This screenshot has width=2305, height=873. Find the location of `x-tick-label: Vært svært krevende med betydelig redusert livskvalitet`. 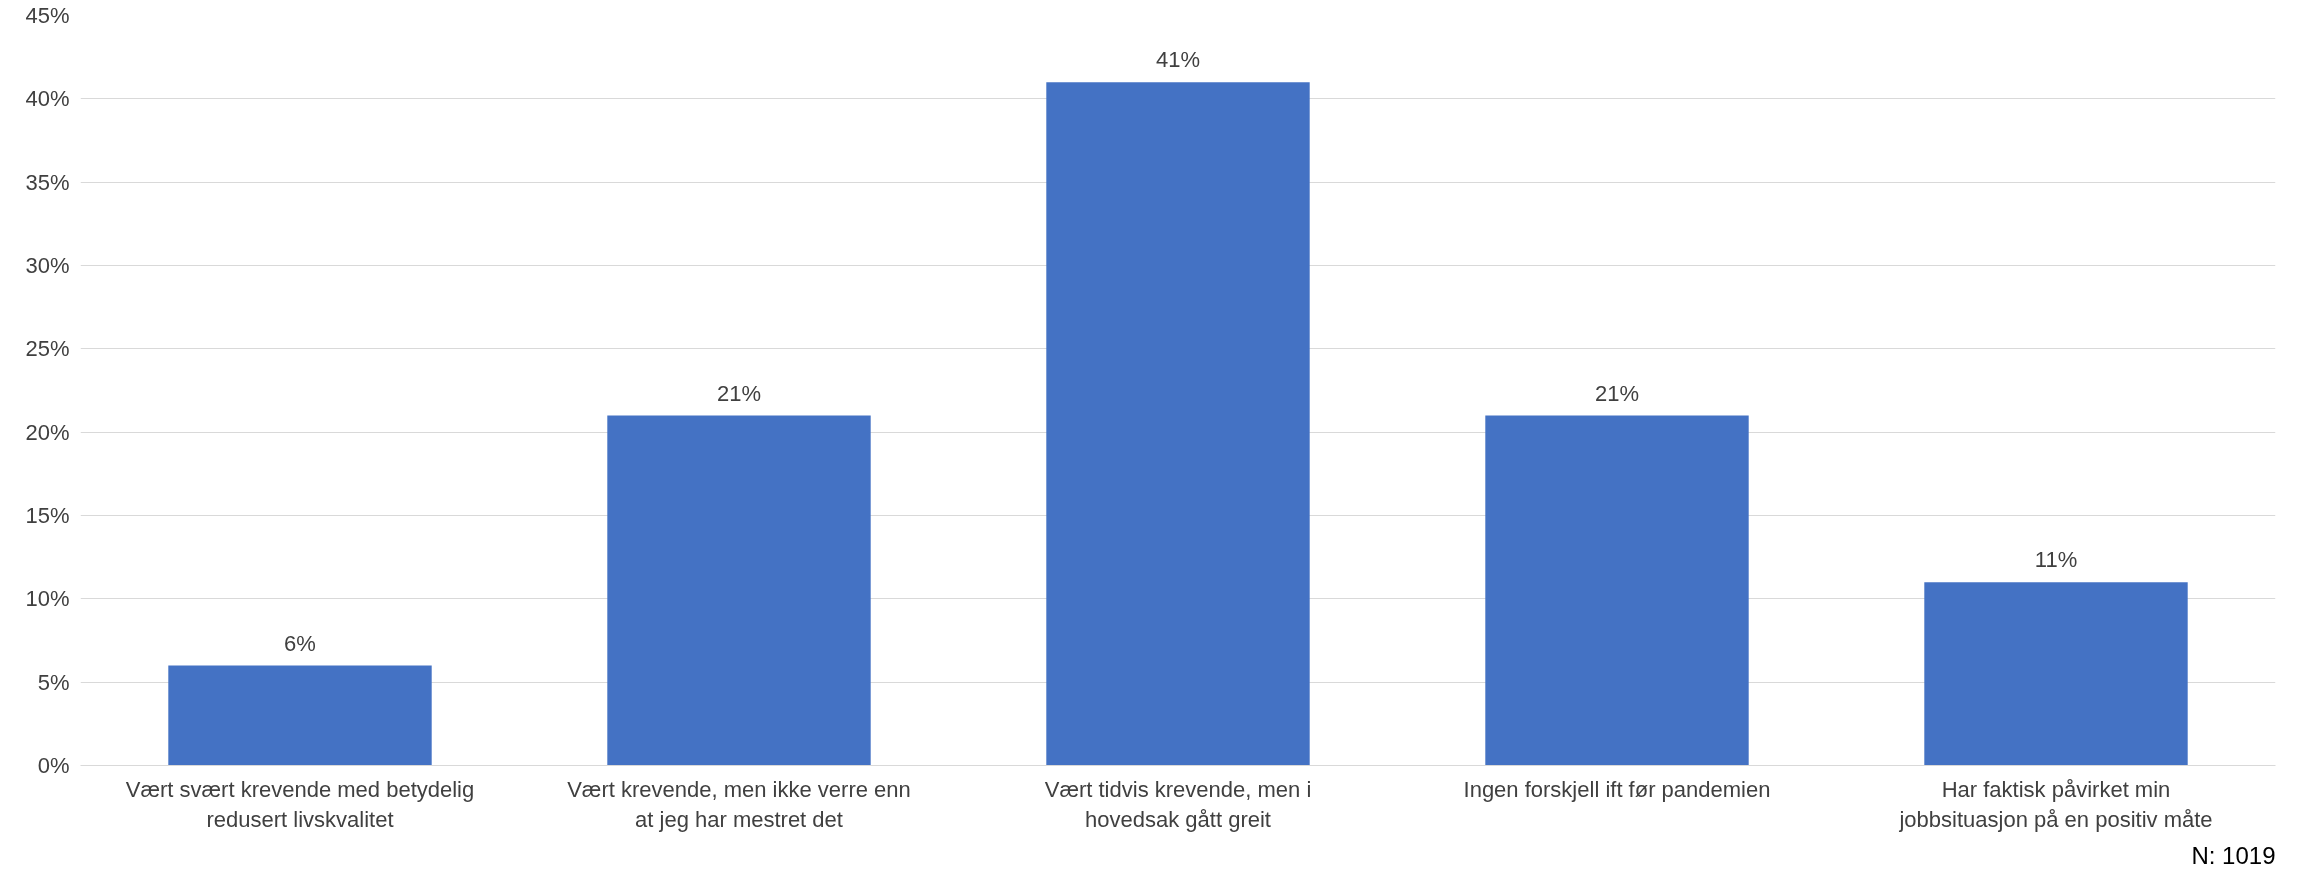

x-tick-label: Vært svært krevende med betydelig redusert livskvalitet is located at coordinates (300, 804).